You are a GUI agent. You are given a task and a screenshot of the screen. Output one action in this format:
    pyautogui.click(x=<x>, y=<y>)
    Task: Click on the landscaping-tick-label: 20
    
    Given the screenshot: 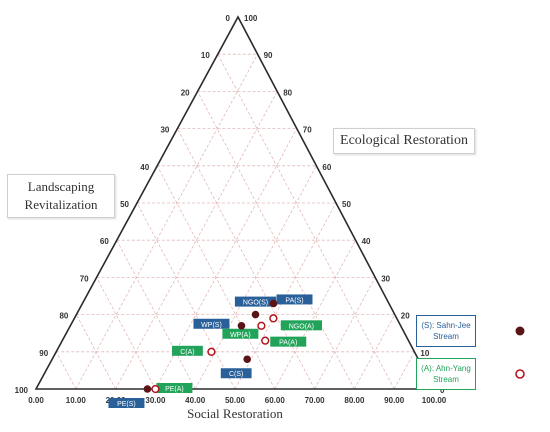 What is the action you would take?
    pyautogui.click(x=185, y=92)
    